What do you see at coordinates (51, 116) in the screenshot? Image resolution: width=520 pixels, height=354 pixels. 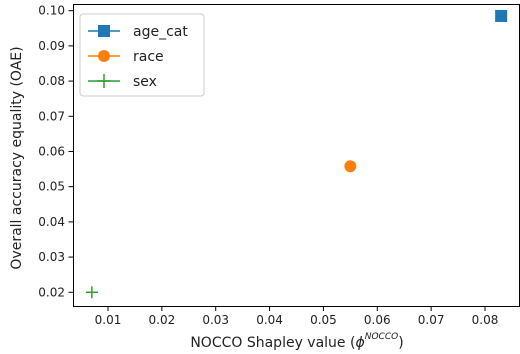 I see `y-tick-label: 0.07` at bounding box center [51, 116].